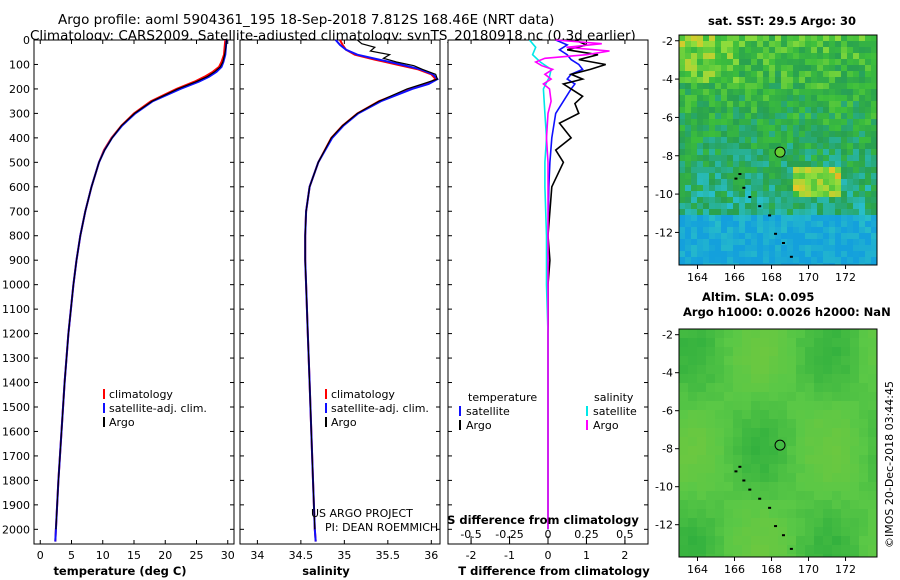 The width and height of the screenshot is (900, 580). I want to click on sla-map-island, so click(791, 548).